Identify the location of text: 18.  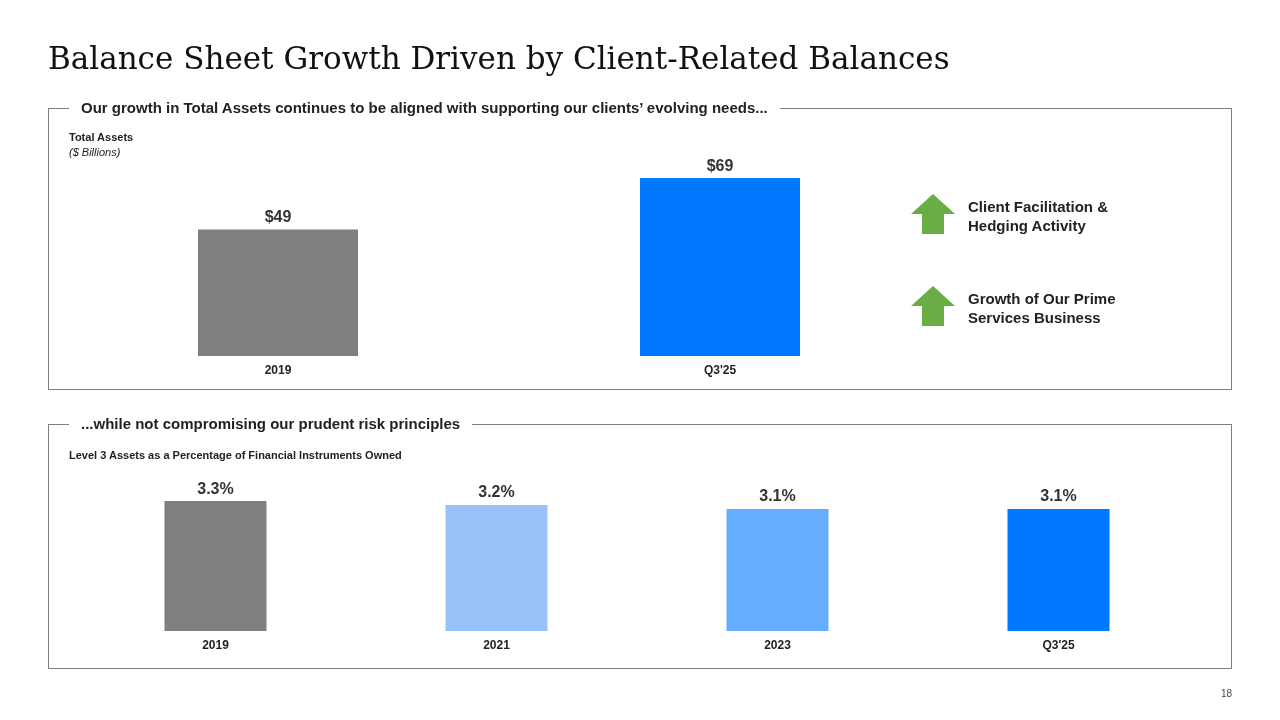
(1227, 693).